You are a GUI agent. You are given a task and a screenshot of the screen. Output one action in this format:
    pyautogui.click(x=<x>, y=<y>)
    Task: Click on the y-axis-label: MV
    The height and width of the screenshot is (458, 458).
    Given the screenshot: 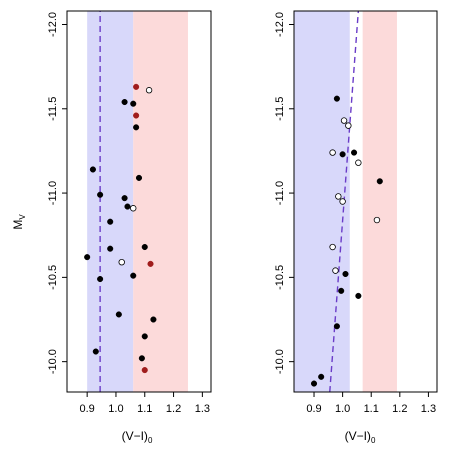 What is the action you would take?
    pyautogui.click(x=19, y=222)
    